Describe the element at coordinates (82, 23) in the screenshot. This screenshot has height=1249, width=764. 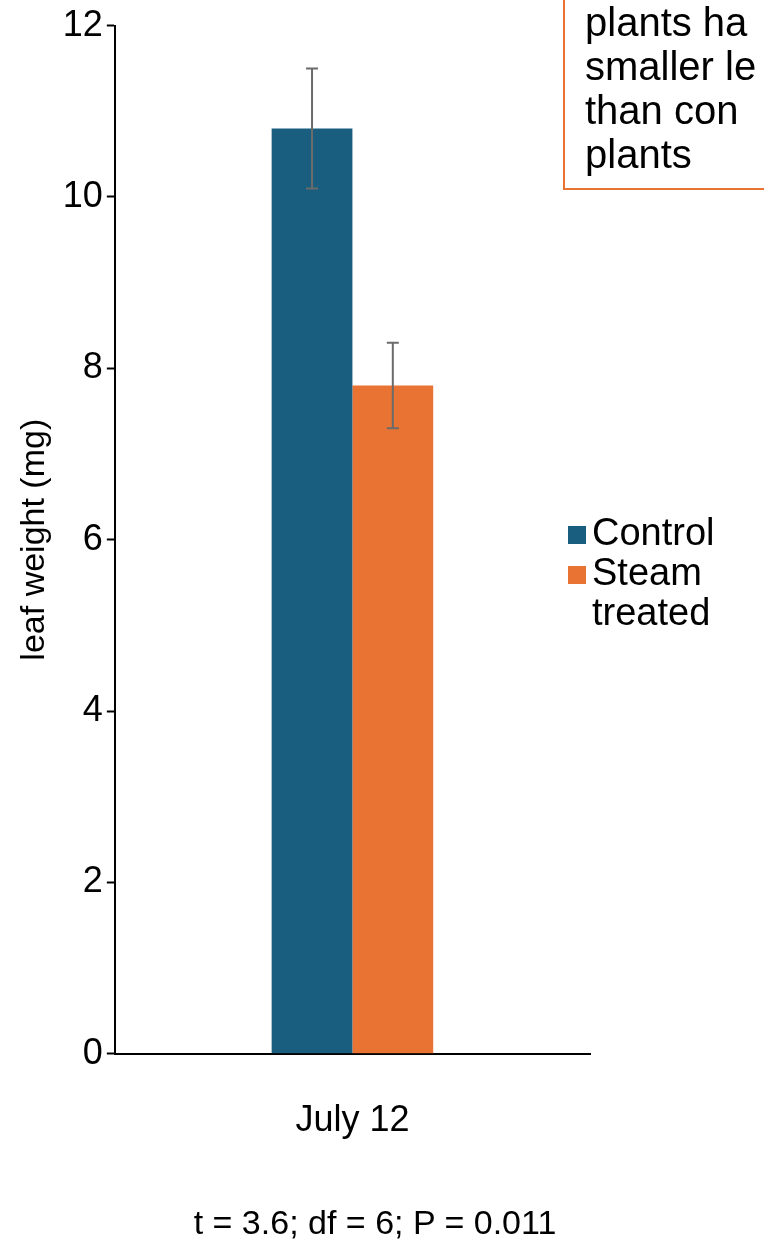
I see `y-tick-label: 12` at that location.